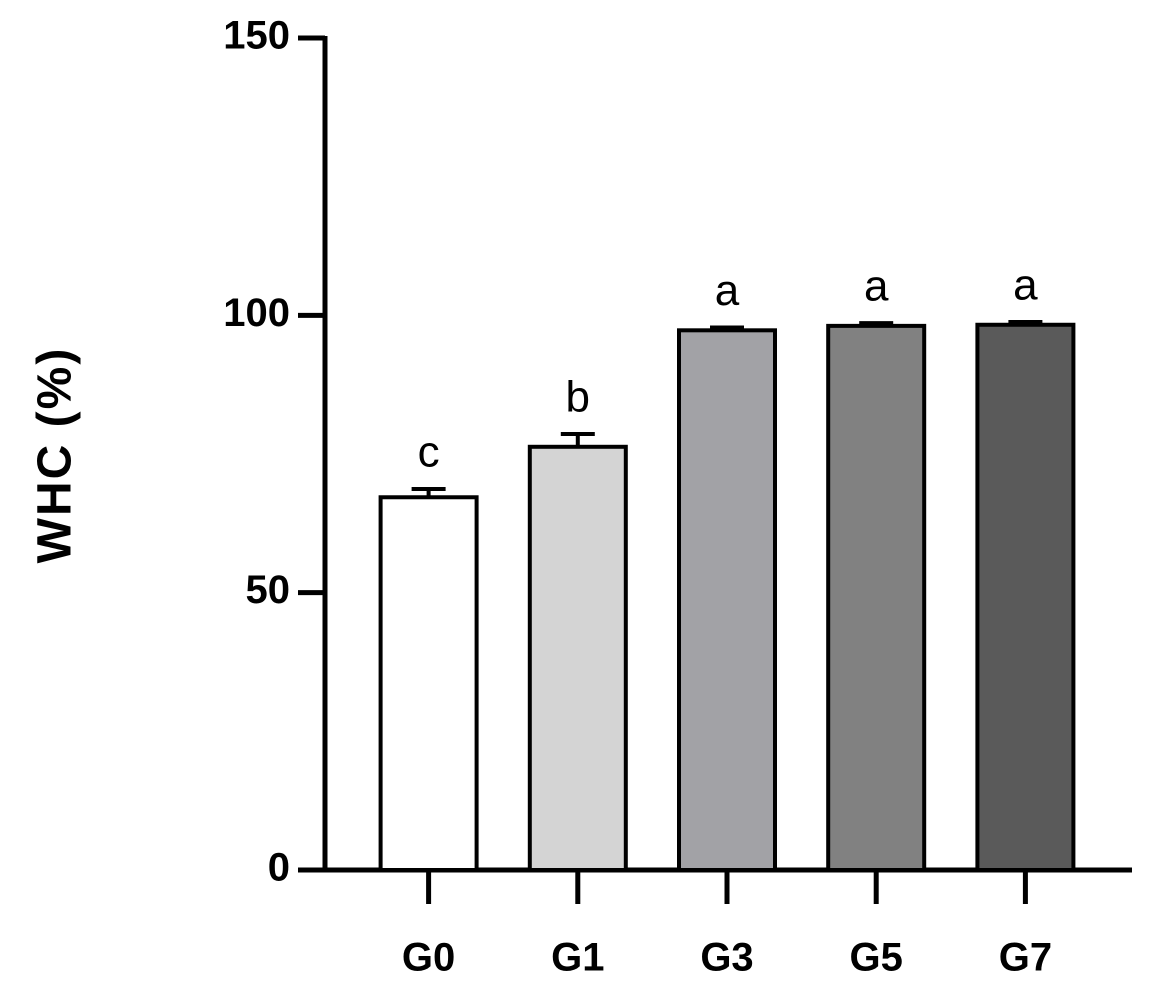 This screenshot has height=1002, width=1155. I want to click on y-tick-label: 50, so click(268, 590).